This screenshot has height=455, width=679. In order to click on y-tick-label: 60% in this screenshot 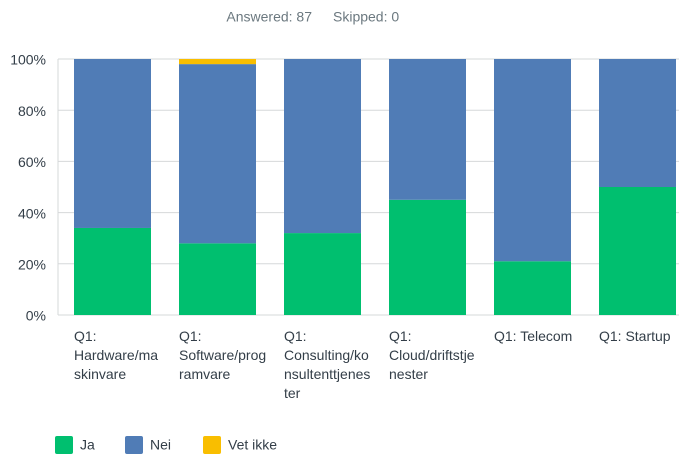, I will do `click(32, 162)`.